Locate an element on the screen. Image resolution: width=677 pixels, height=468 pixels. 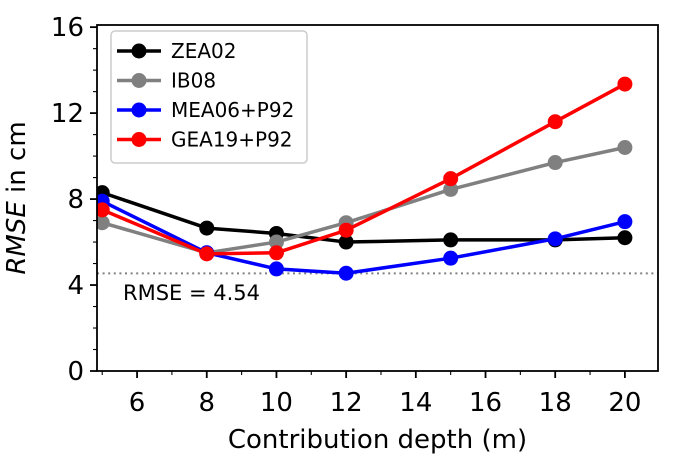
legend: ZEA02 IB08 MEA06+P92 GEA19+P92 is located at coordinates (209, 97).